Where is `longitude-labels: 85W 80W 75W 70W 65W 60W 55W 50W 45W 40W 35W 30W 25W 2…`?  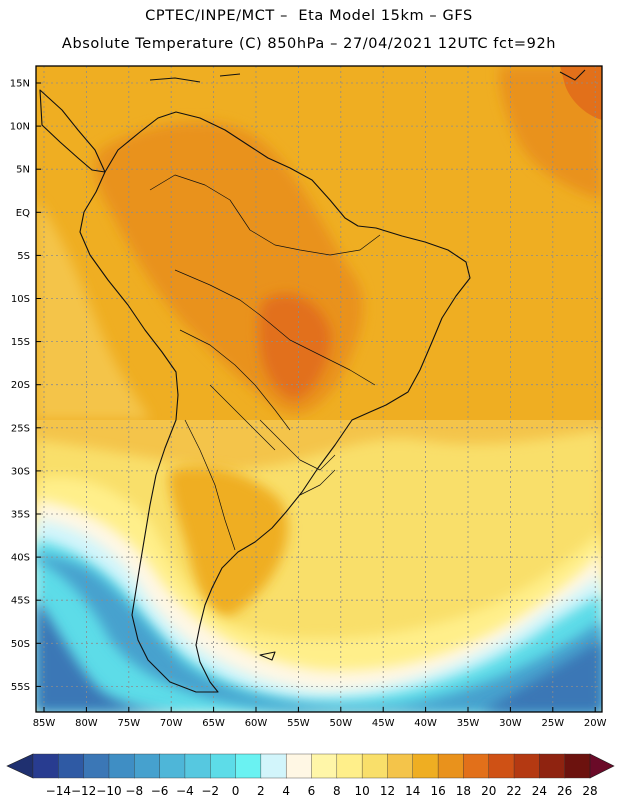 longitude-labels: 85W 80W 75W 70W 65W 60W 55W 50W 45W 40W 35W 30W 25W 2… is located at coordinates (320, 718).